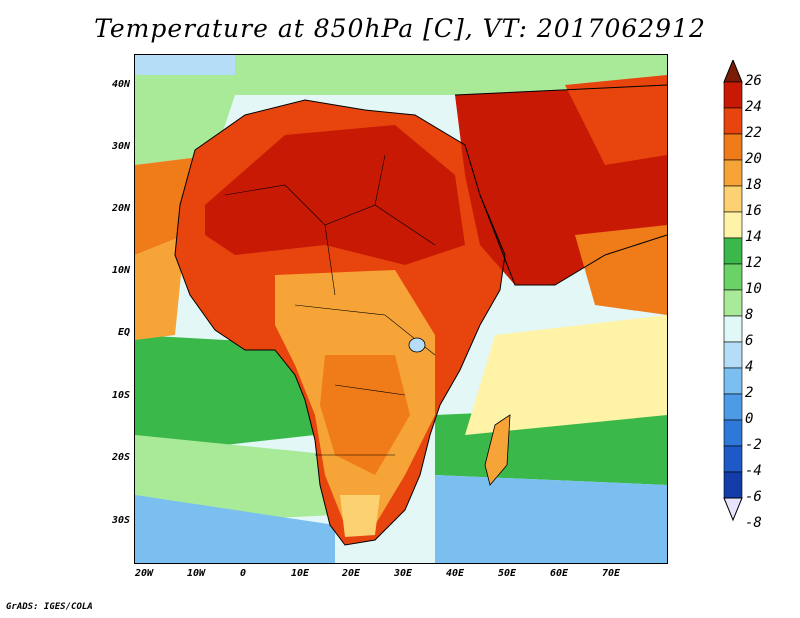  I want to click on colorbar-max-arrow, so click(733, 71).